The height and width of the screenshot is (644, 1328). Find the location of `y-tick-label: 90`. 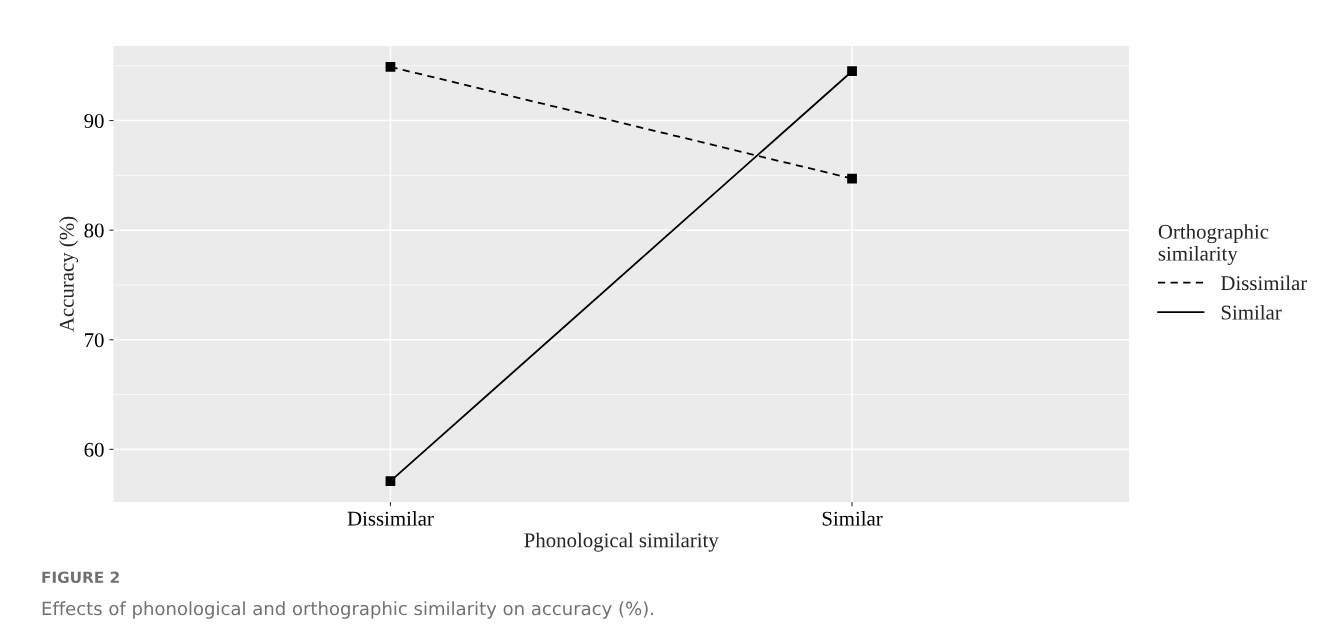

y-tick-label: 90 is located at coordinates (94, 120).